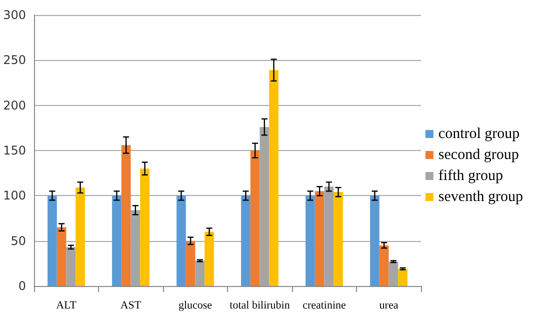 This screenshot has height=331, width=533. Describe the element at coordinates (14, 60) in the screenshot. I see `y-tick-label: 250` at that location.